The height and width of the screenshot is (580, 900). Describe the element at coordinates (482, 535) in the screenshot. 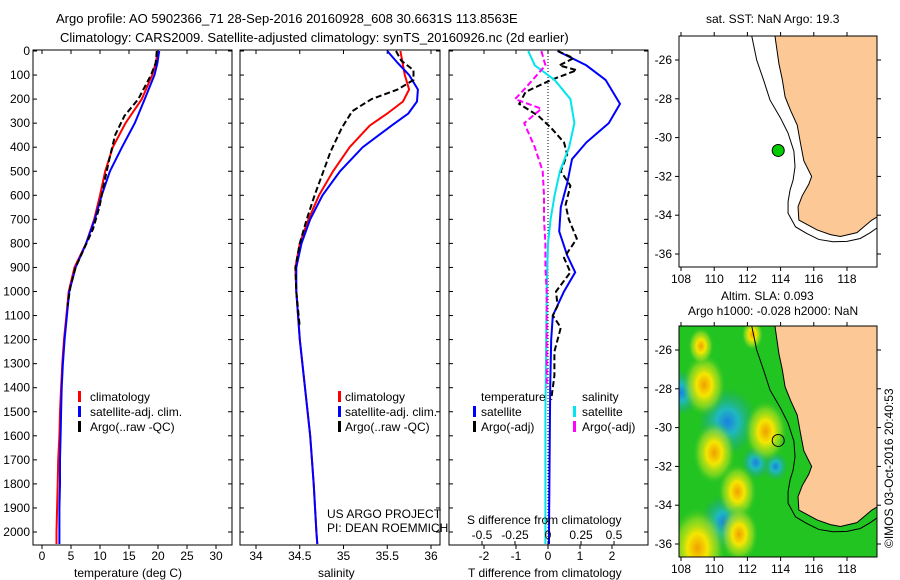

I see `s-x-tick-label: -0.5` at that location.